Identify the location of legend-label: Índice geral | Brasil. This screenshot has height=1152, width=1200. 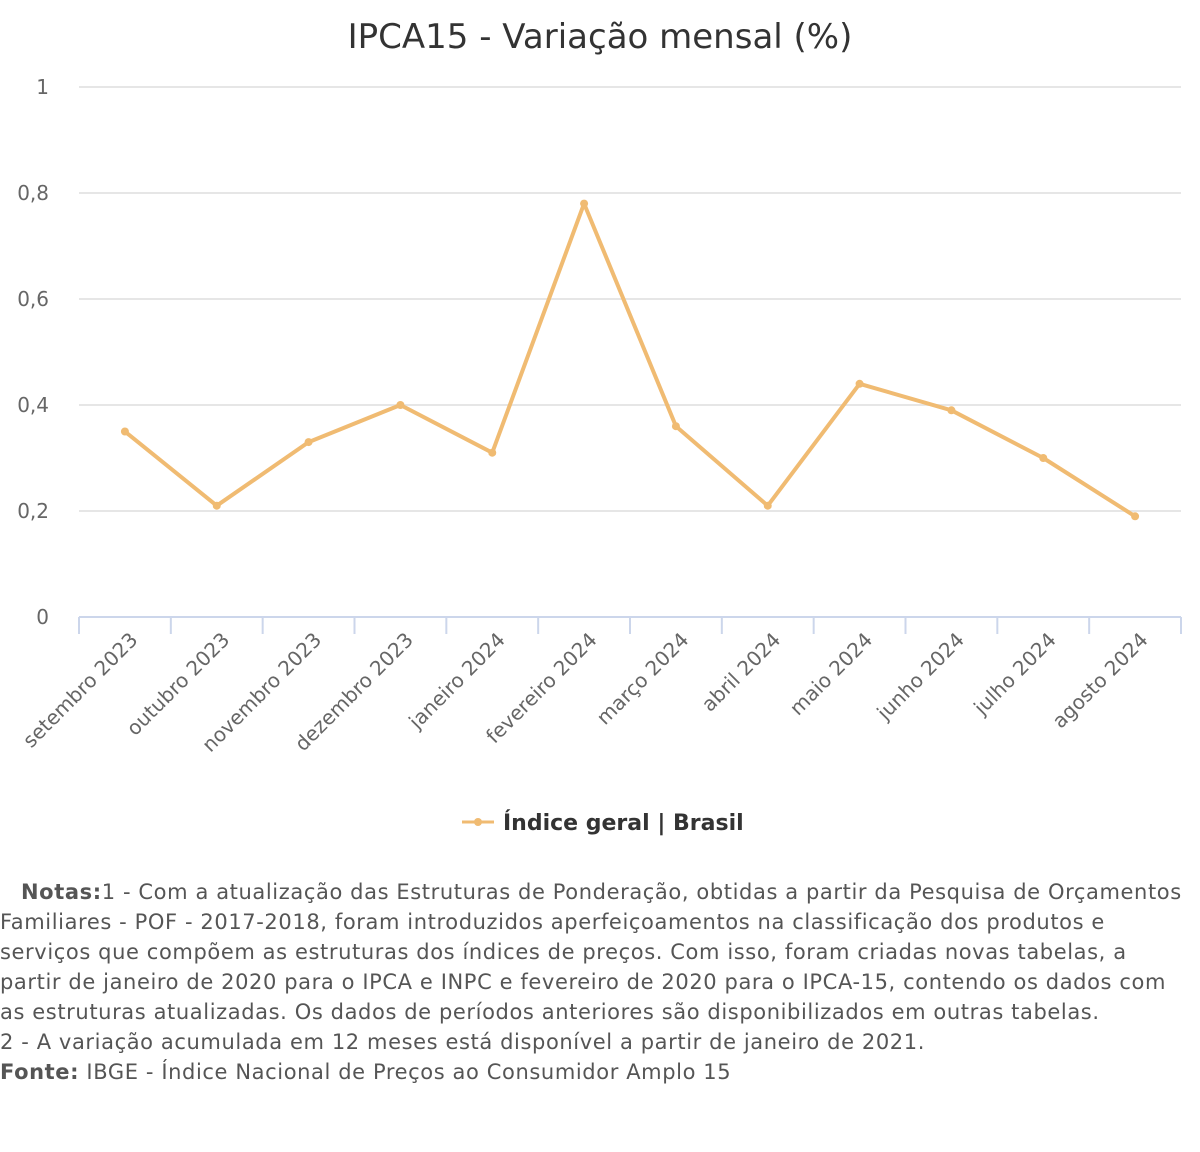
(623, 823).